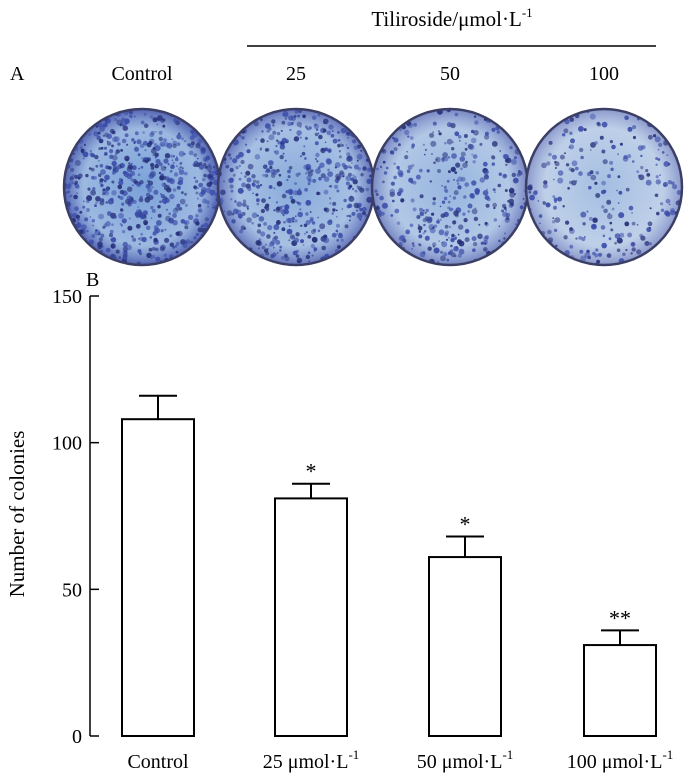 Image resolution: width=700 pixels, height=778 pixels. Describe the element at coordinates (451, 18) in the screenshot. I see `treatment-label: Tiliroside/μmol·L-1` at that location.